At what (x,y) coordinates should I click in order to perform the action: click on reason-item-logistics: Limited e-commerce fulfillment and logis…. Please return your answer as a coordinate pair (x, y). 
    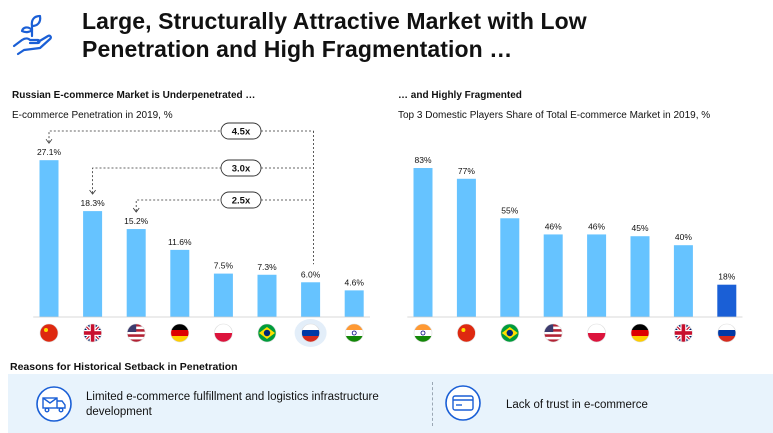
    Looking at the image, I should click on (232, 405).